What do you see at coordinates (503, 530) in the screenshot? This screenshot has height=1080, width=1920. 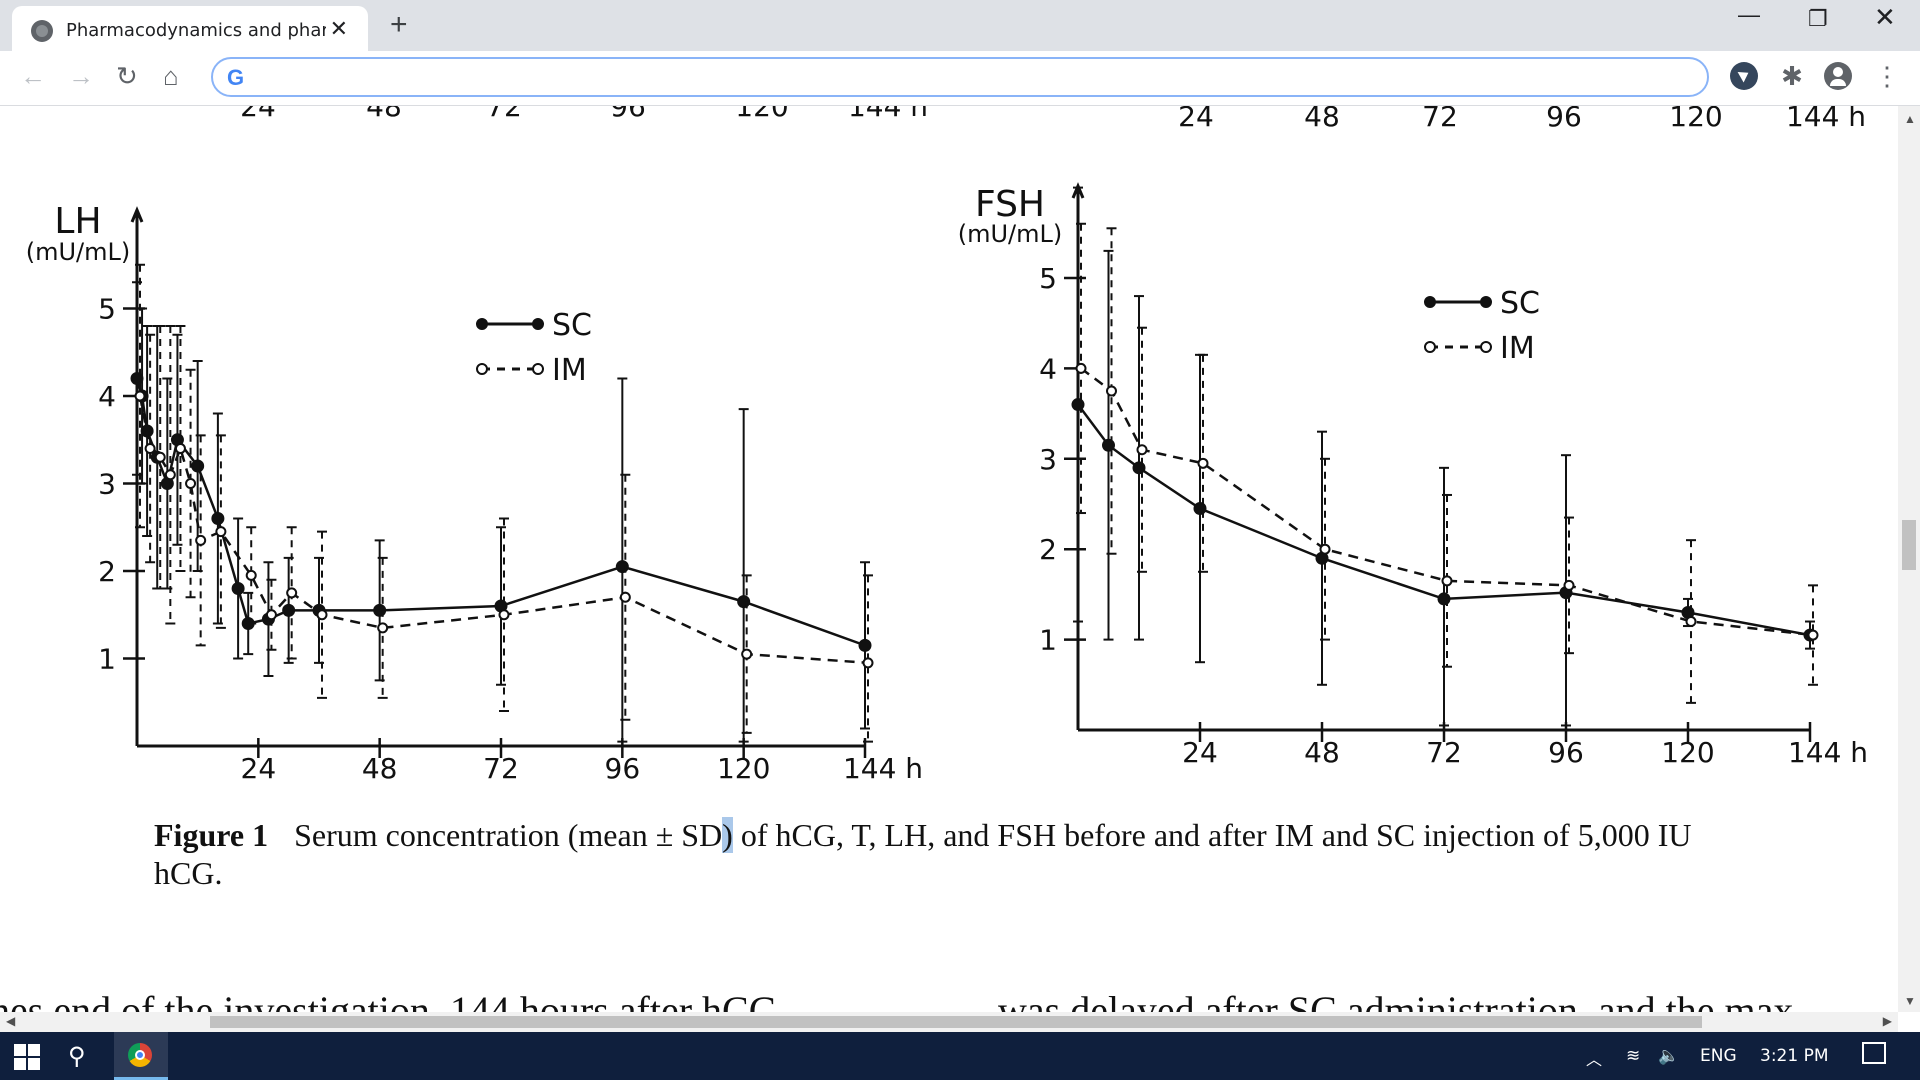 I see `series-line-im` at bounding box center [503, 530].